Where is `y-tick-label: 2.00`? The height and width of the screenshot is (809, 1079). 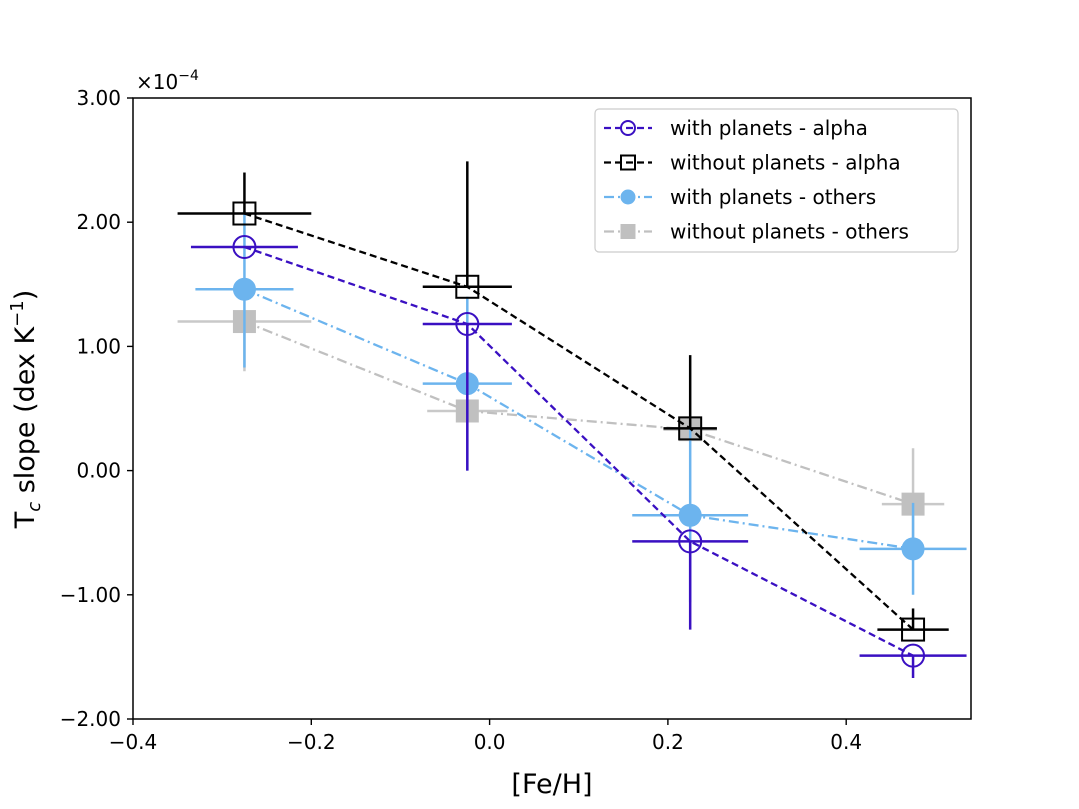 y-tick-label: 2.00 is located at coordinates (98, 222).